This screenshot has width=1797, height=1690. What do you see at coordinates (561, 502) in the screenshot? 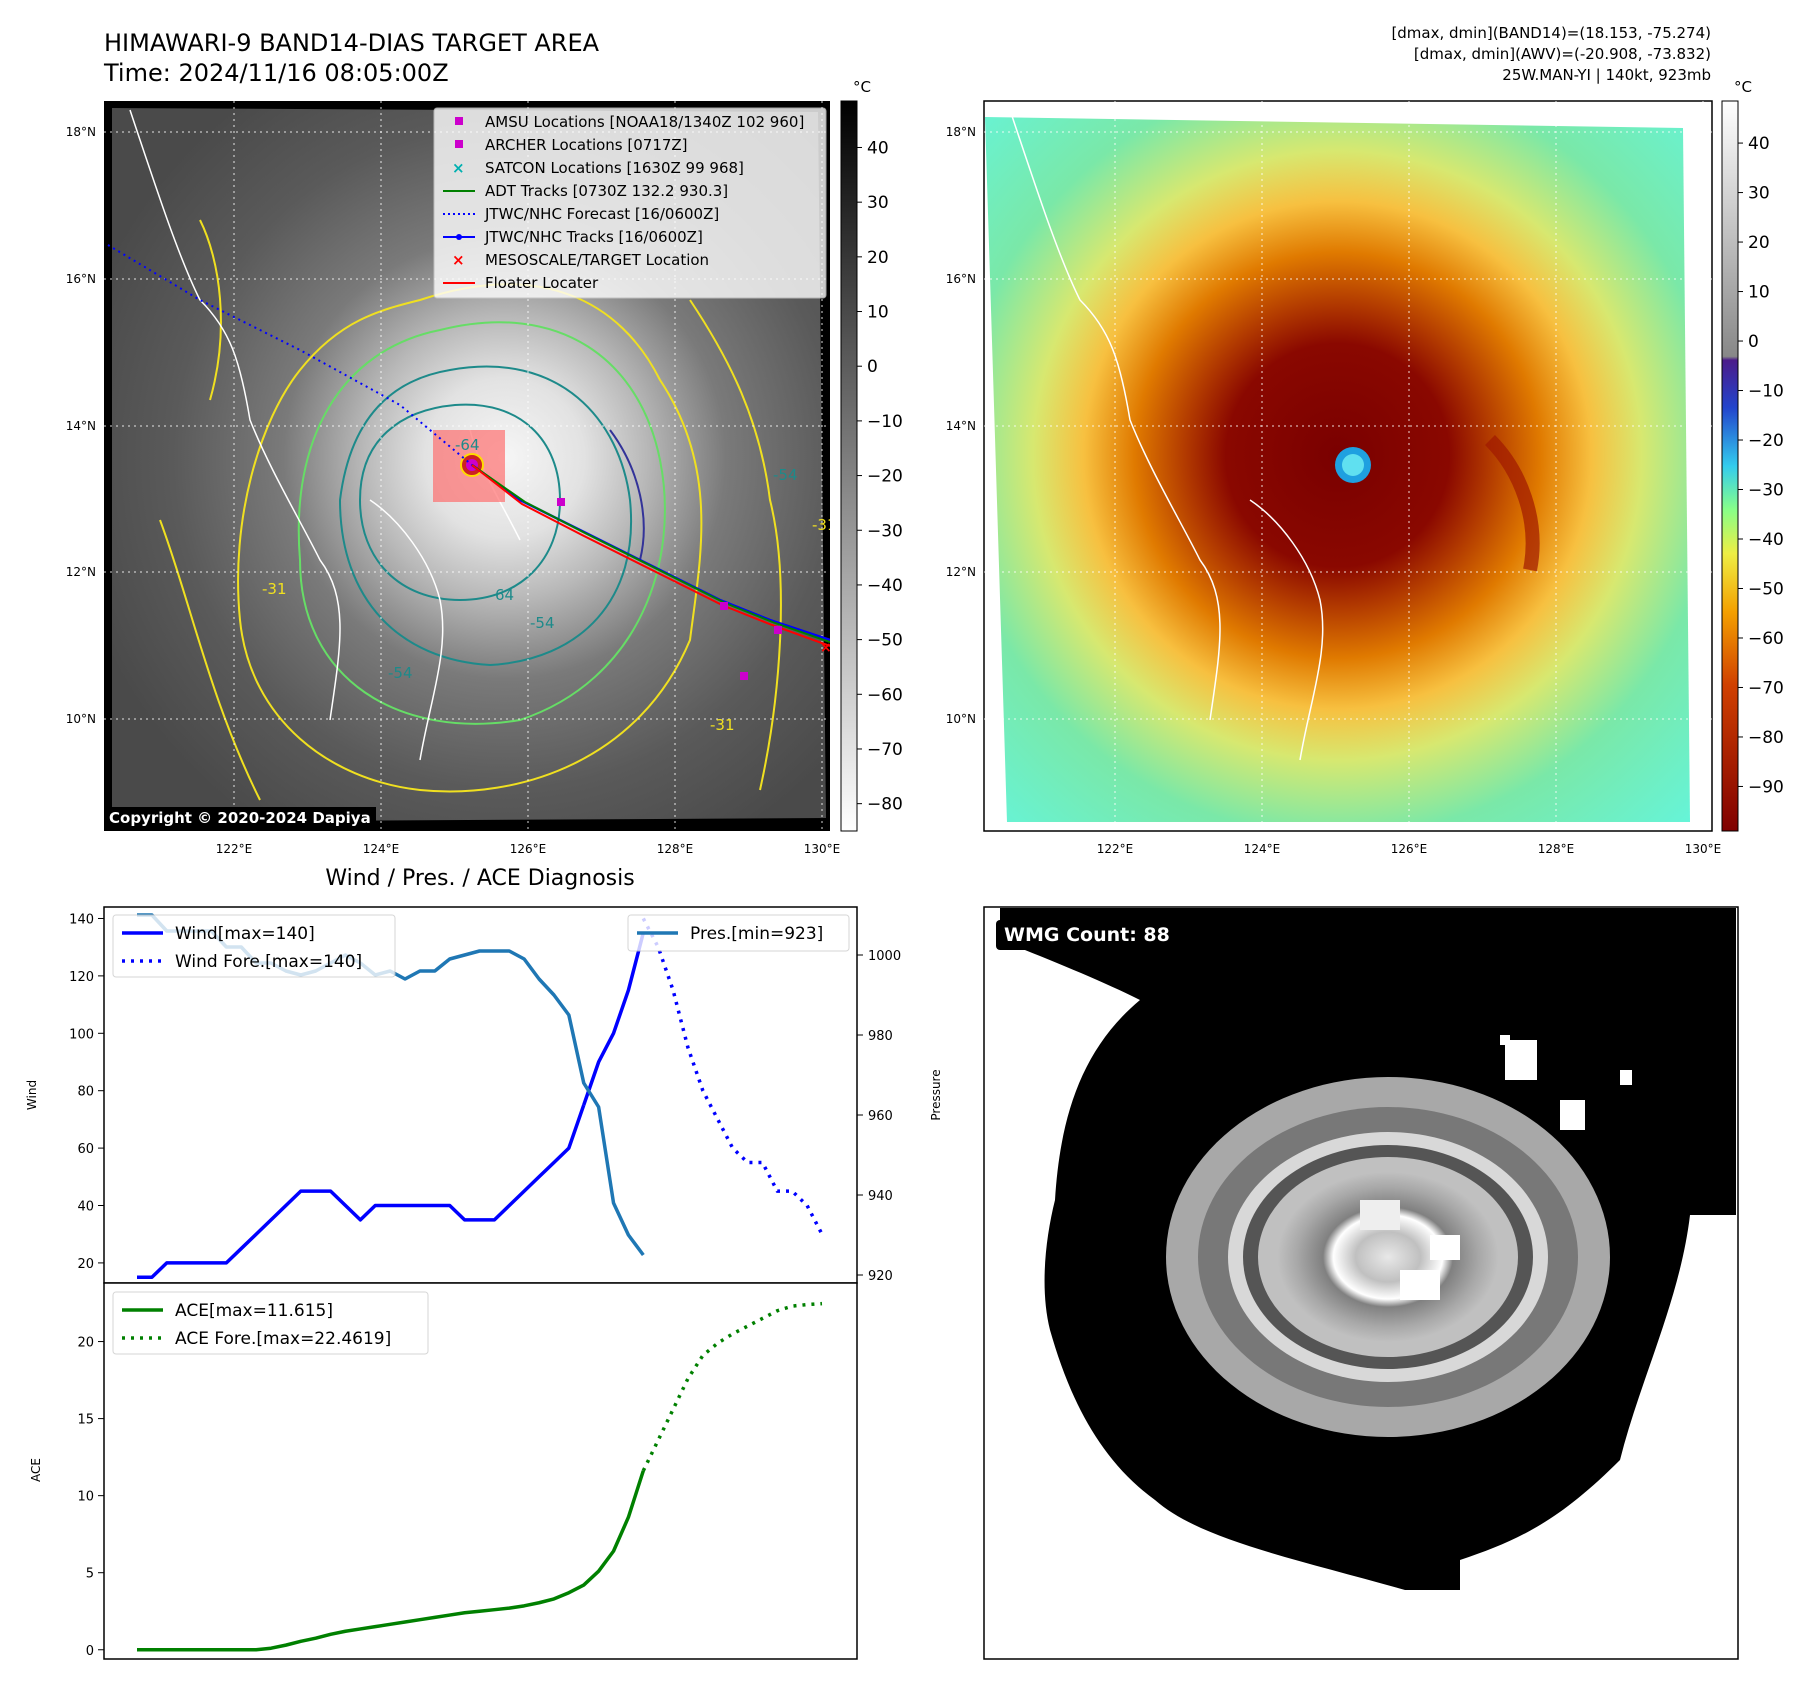
I see `amsu-marker` at bounding box center [561, 502].